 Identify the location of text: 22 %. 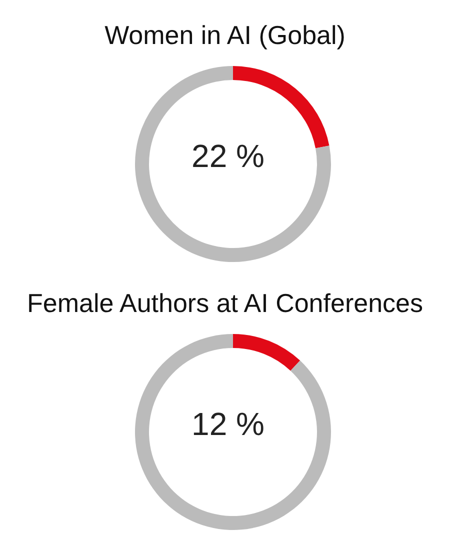
(228, 156).